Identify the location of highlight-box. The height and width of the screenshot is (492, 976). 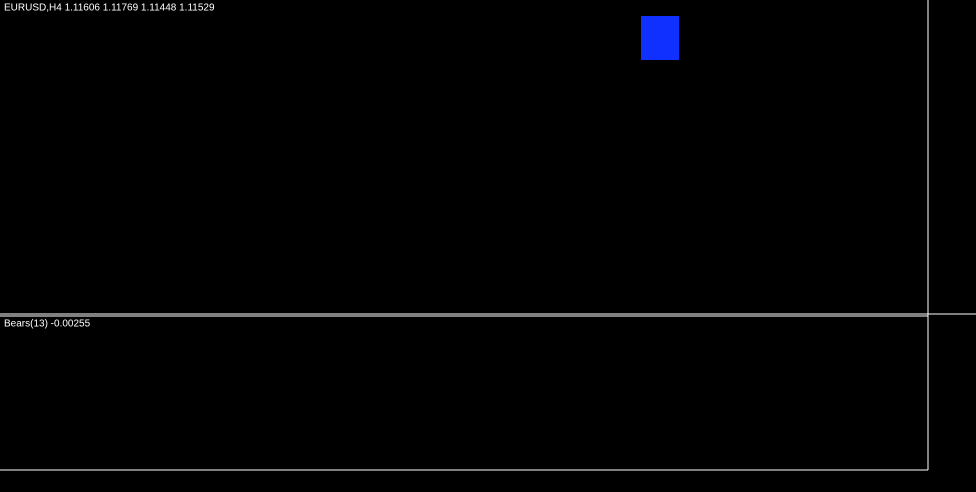
(660, 38).